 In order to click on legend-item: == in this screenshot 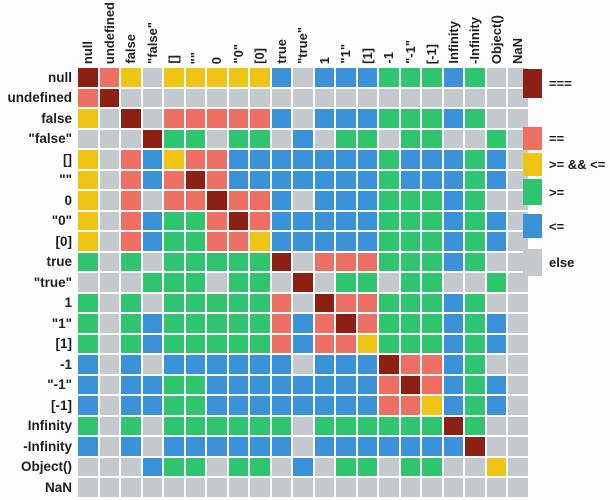, I will do `click(564, 138)`.